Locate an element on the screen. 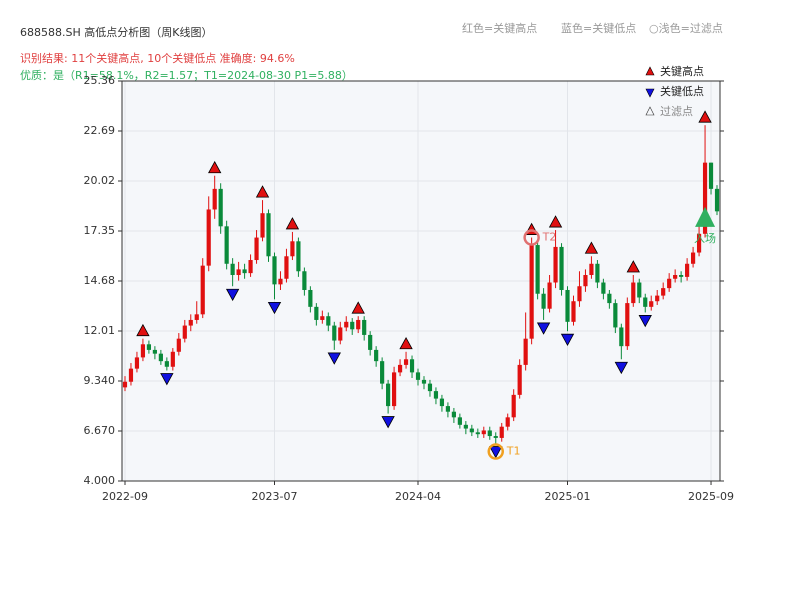  target-marker is located at coordinates (531, 237).